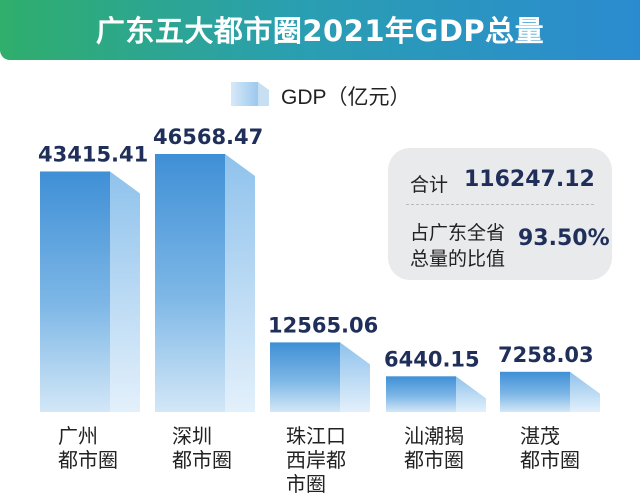 The image size is (640, 502). What do you see at coordinates (250, 94) in the screenshot?
I see `legend-swatch` at bounding box center [250, 94].